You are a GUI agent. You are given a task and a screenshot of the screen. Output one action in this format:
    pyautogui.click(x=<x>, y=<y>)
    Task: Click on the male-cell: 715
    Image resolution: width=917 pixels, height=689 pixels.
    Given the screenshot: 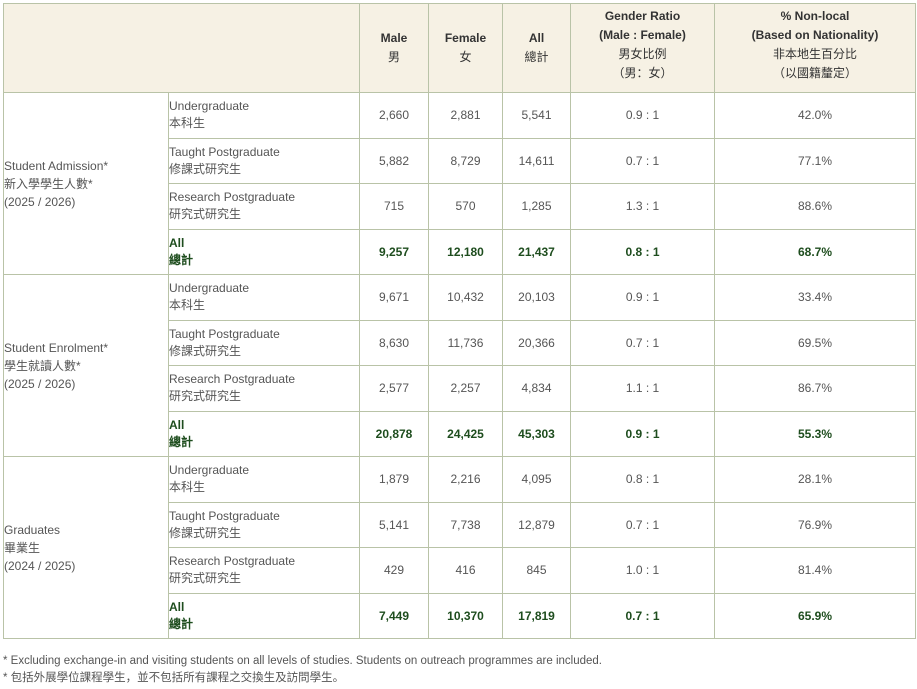 What is the action you would take?
    pyautogui.click(x=394, y=206)
    